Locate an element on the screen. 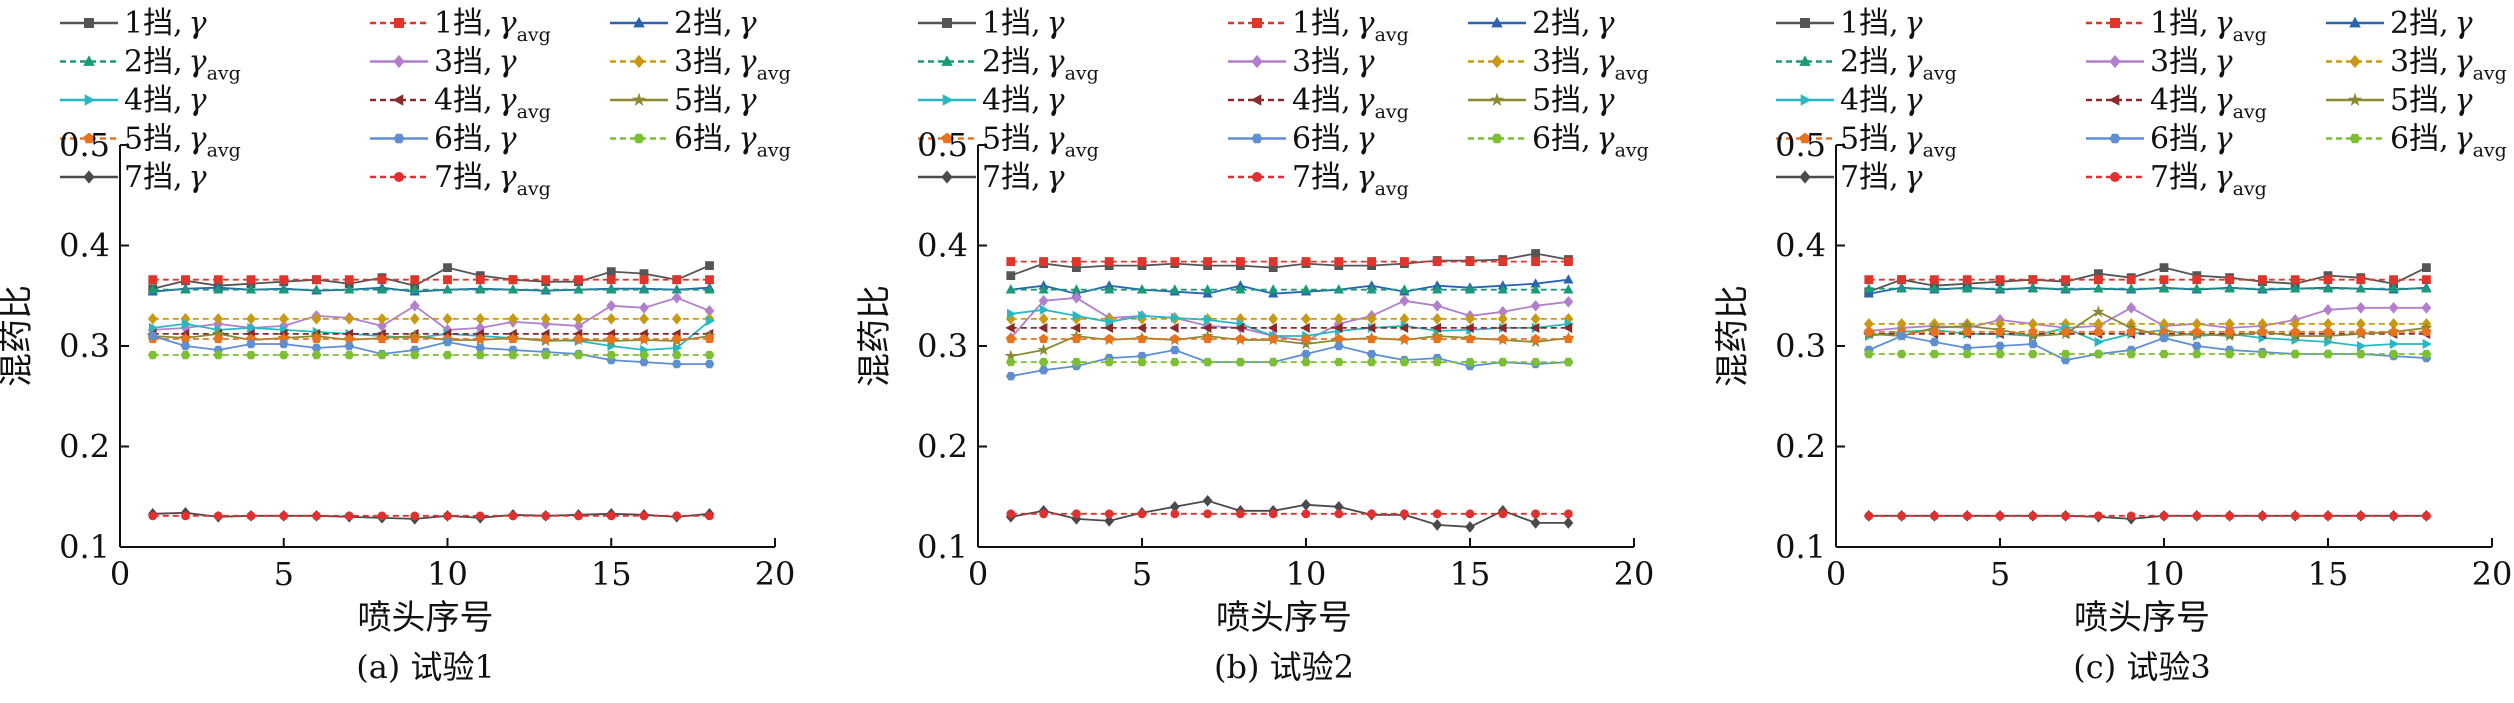 The height and width of the screenshot is (703, 2514). x-tick-label: 20 is located at coordinates (775, 574).